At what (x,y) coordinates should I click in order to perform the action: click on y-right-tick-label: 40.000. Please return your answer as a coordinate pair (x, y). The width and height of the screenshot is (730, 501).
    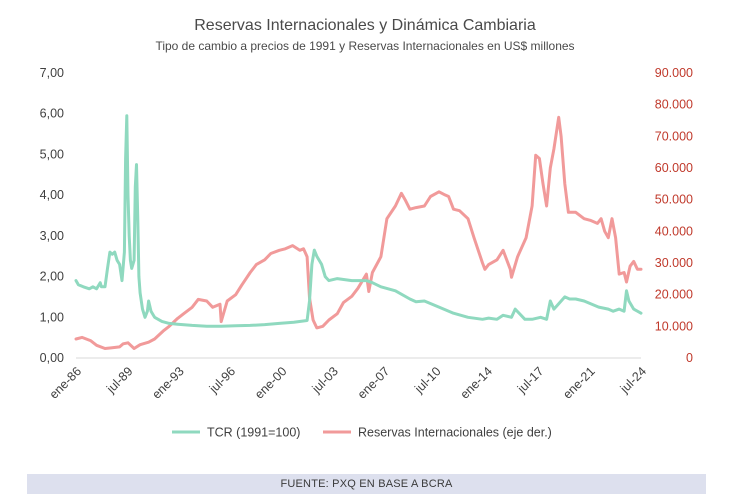
    Looking at the image, I should click on (674, 231).